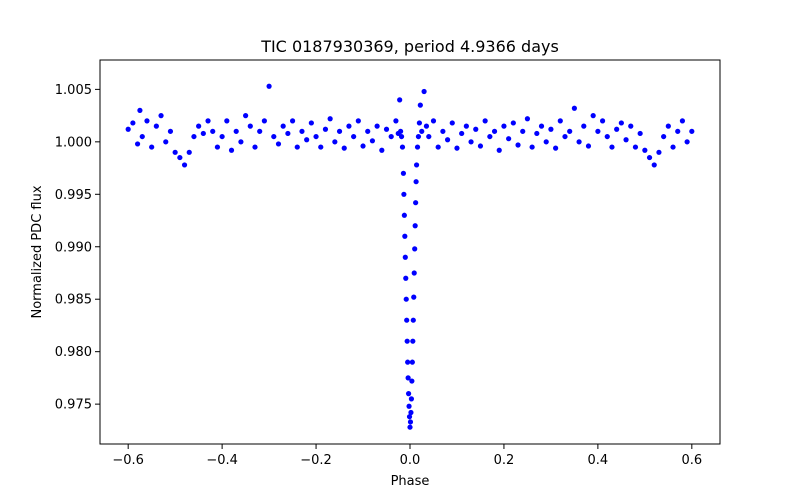 Image resolution: width=800 pixels, height=500 pixels. What do you see at coordinates (410, 481) in the screenshot?
I see `x-axis-label: Phase` at bounding box center [410, 481].